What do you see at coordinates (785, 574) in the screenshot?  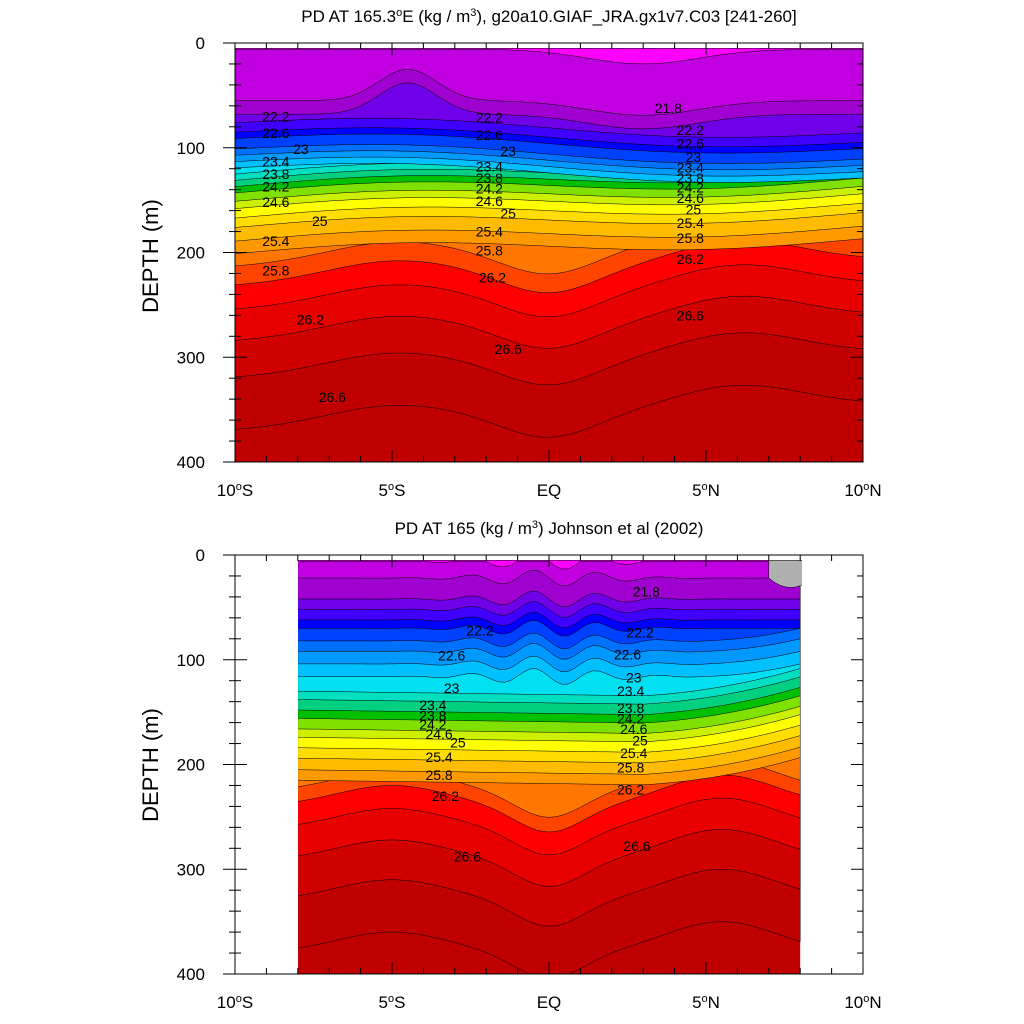 I see `missing-data-patch` at bounding box center [785, 574].